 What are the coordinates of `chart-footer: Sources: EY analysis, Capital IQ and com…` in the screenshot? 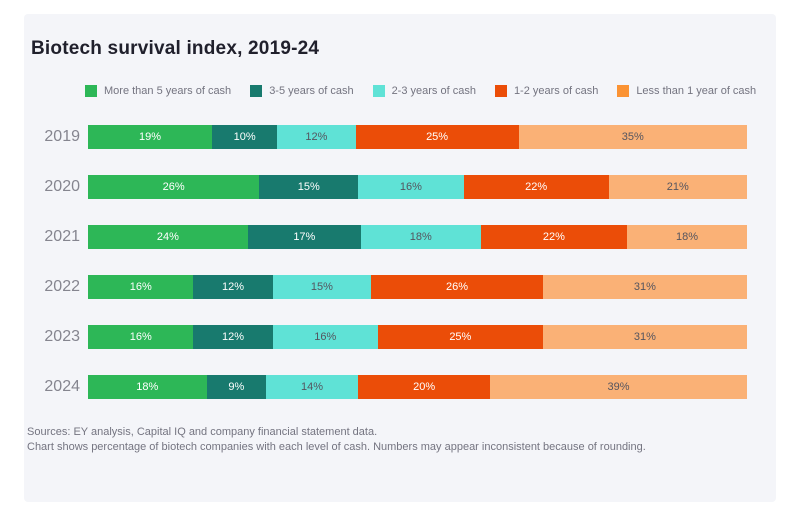 It's located at (400, 440).